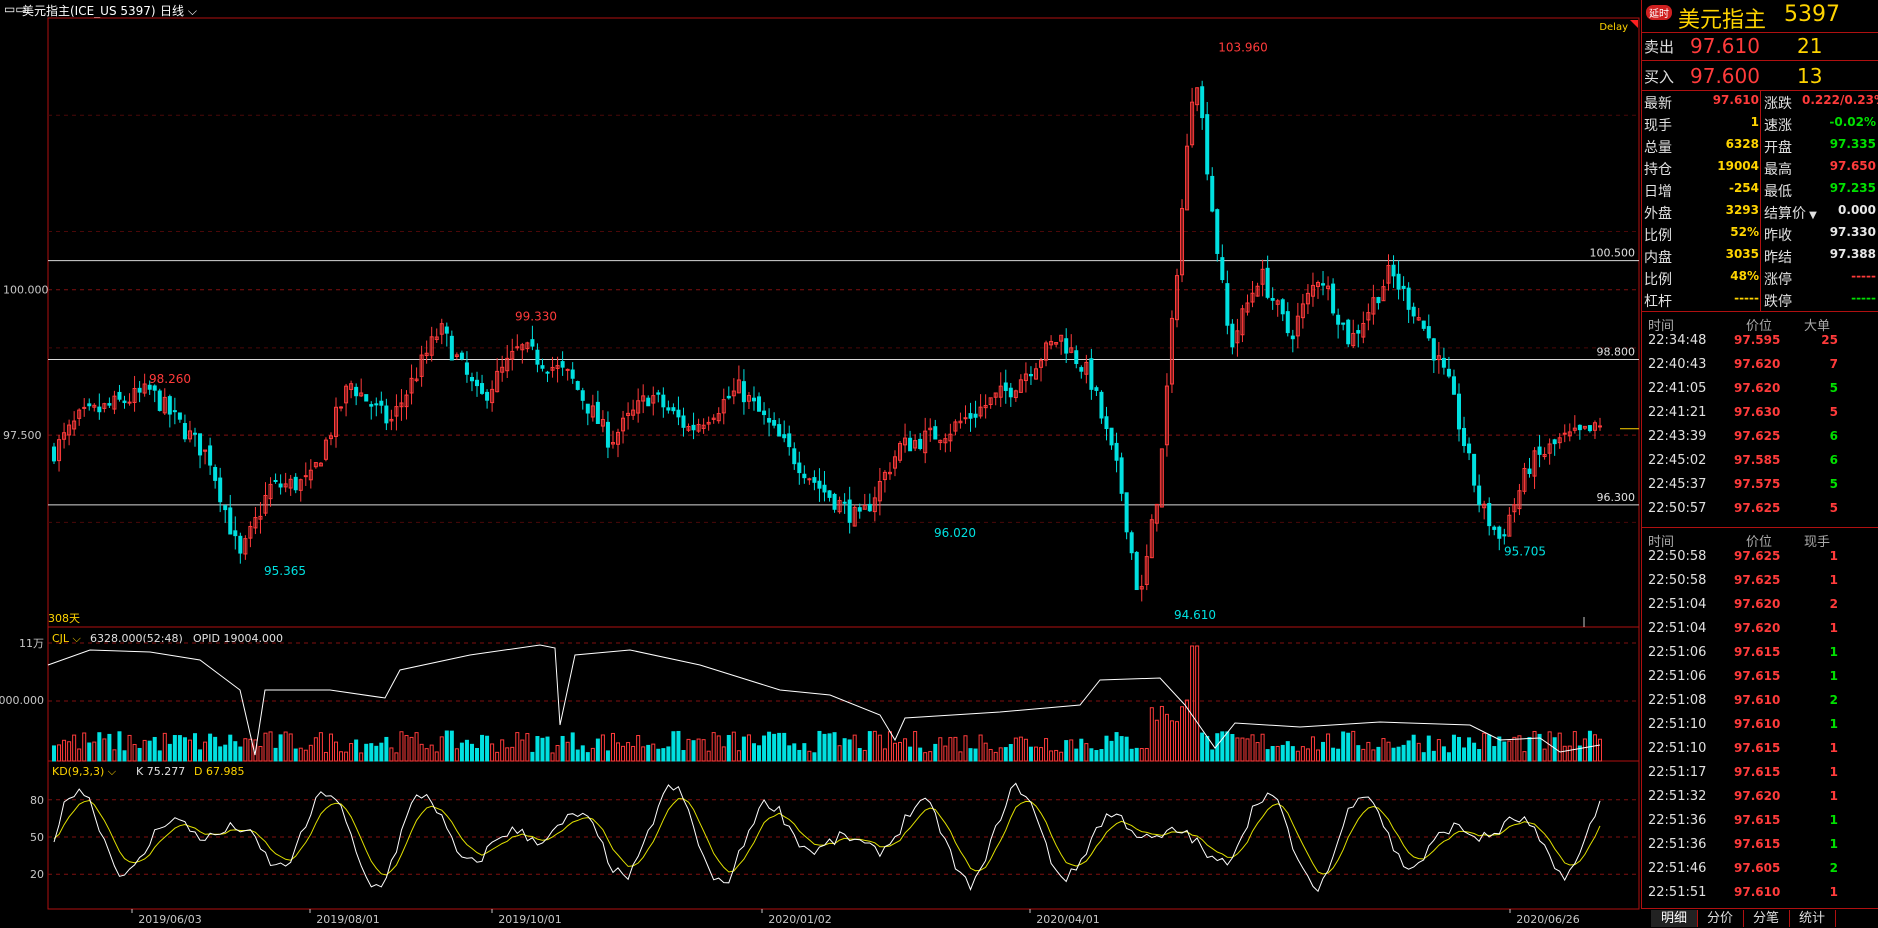  Describe the element at coordinates (84, 771) in the screenshot. I see `kd-legend-name: KD(9,3,3) ⌵` at that location.